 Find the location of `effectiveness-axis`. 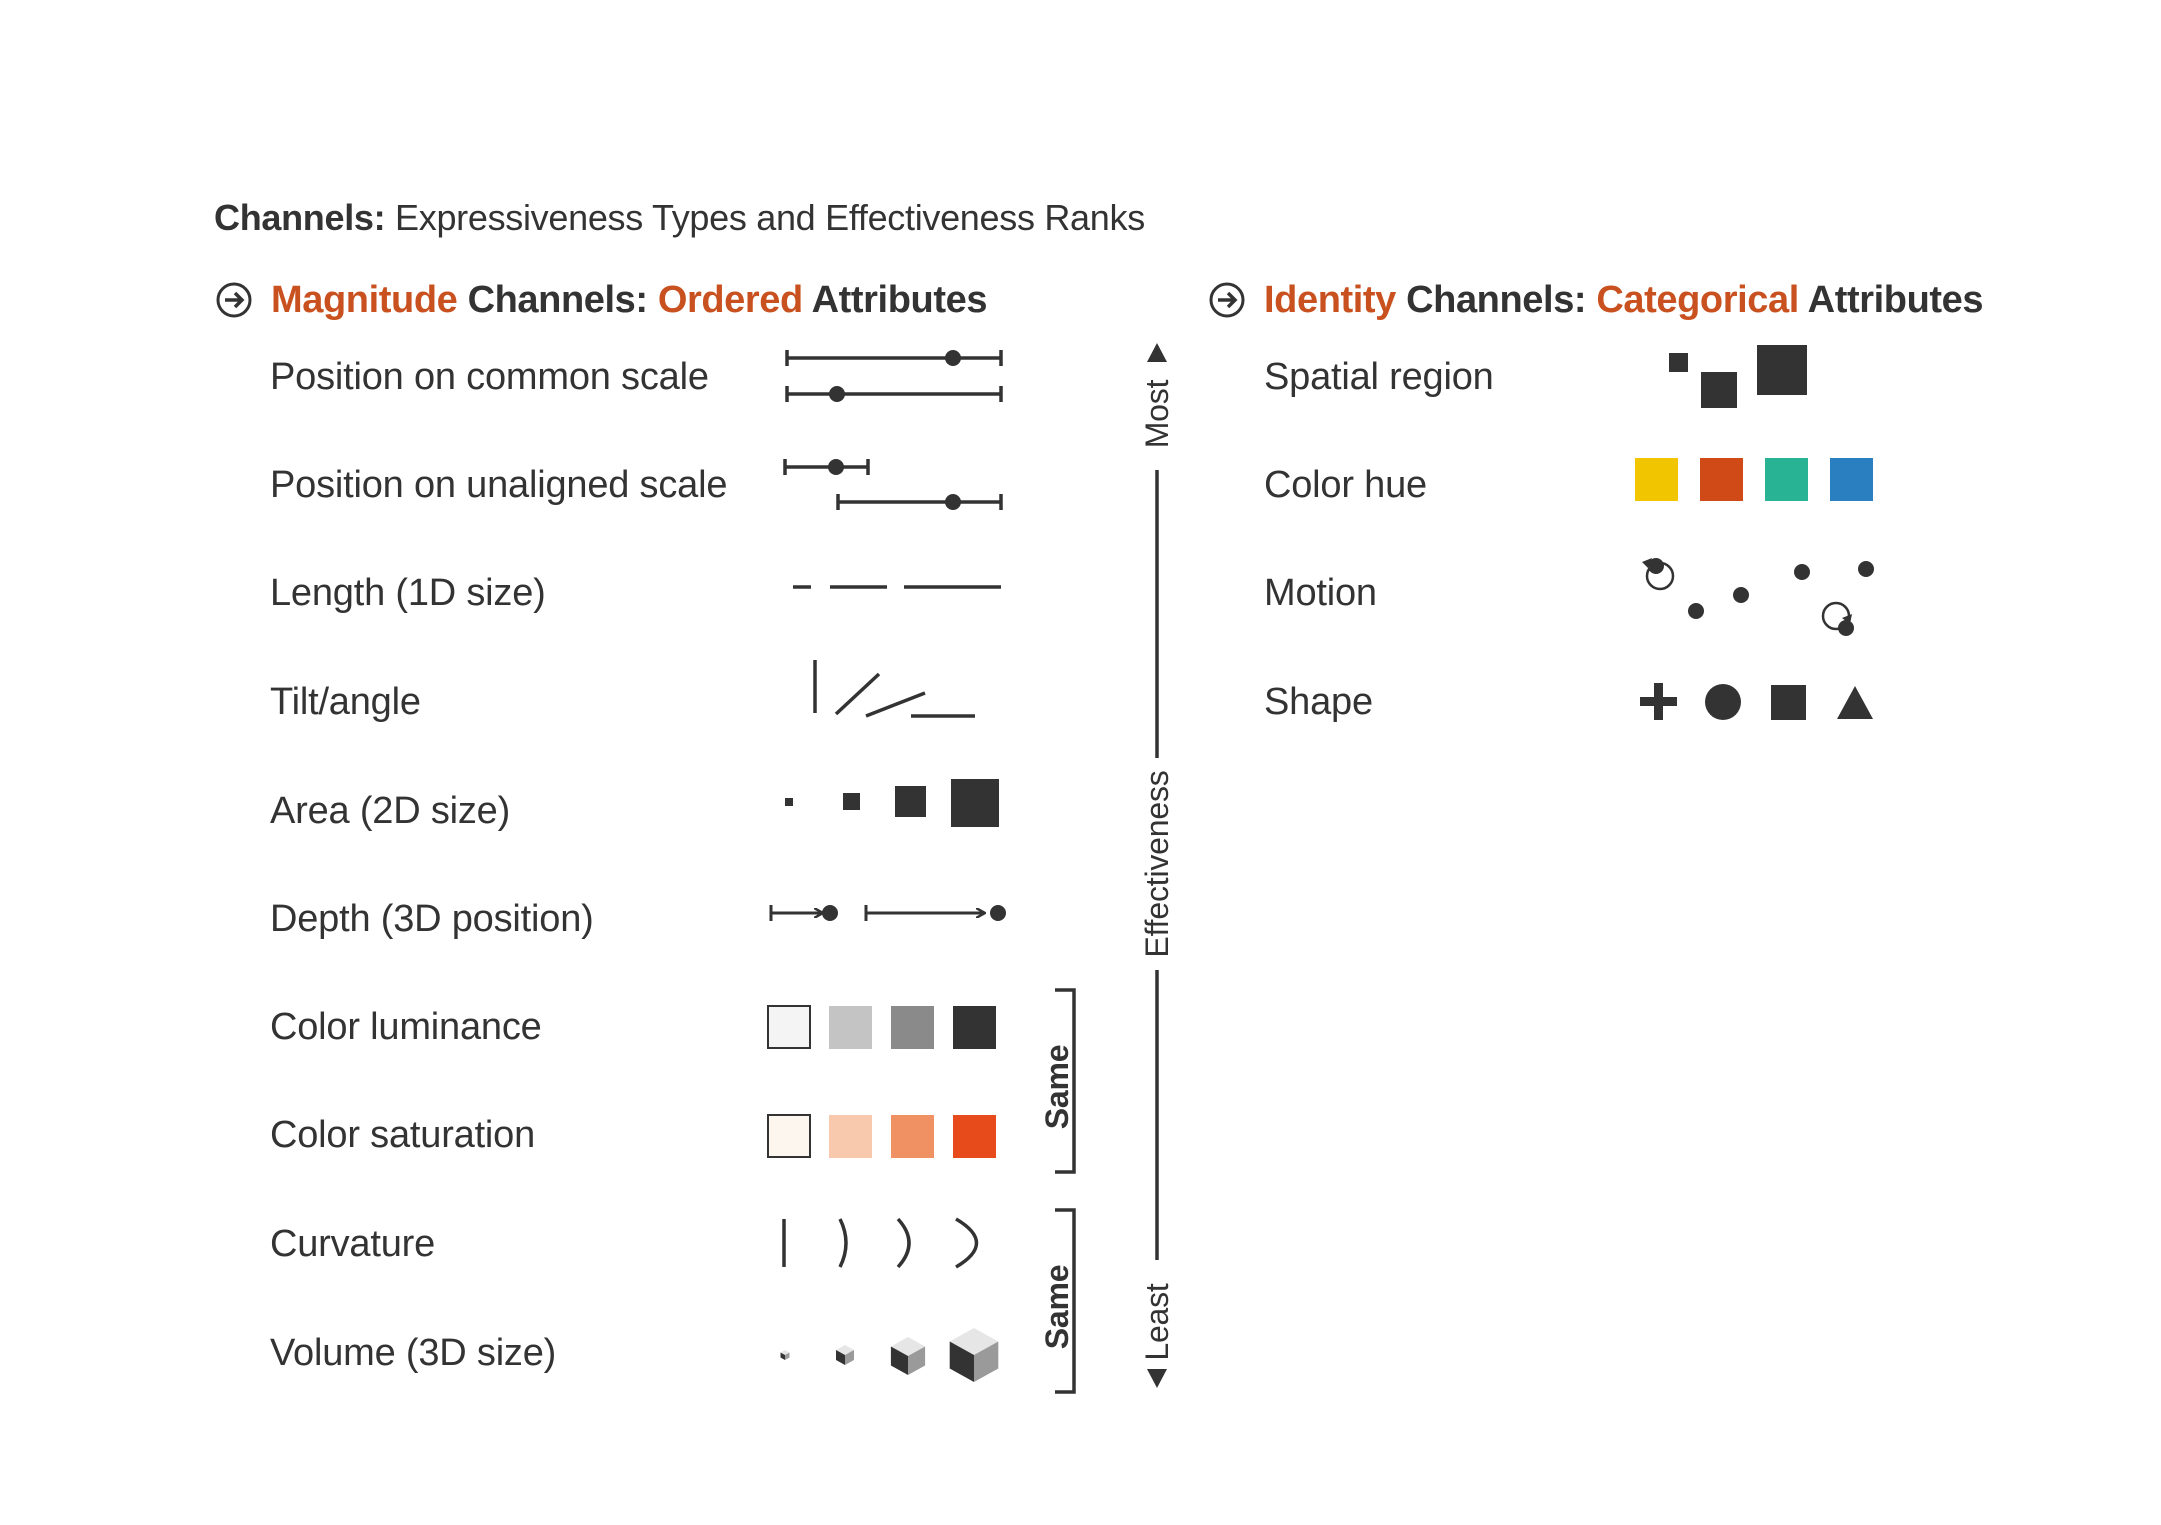

effectiveness-axis is located at coordinates (1157, 865).